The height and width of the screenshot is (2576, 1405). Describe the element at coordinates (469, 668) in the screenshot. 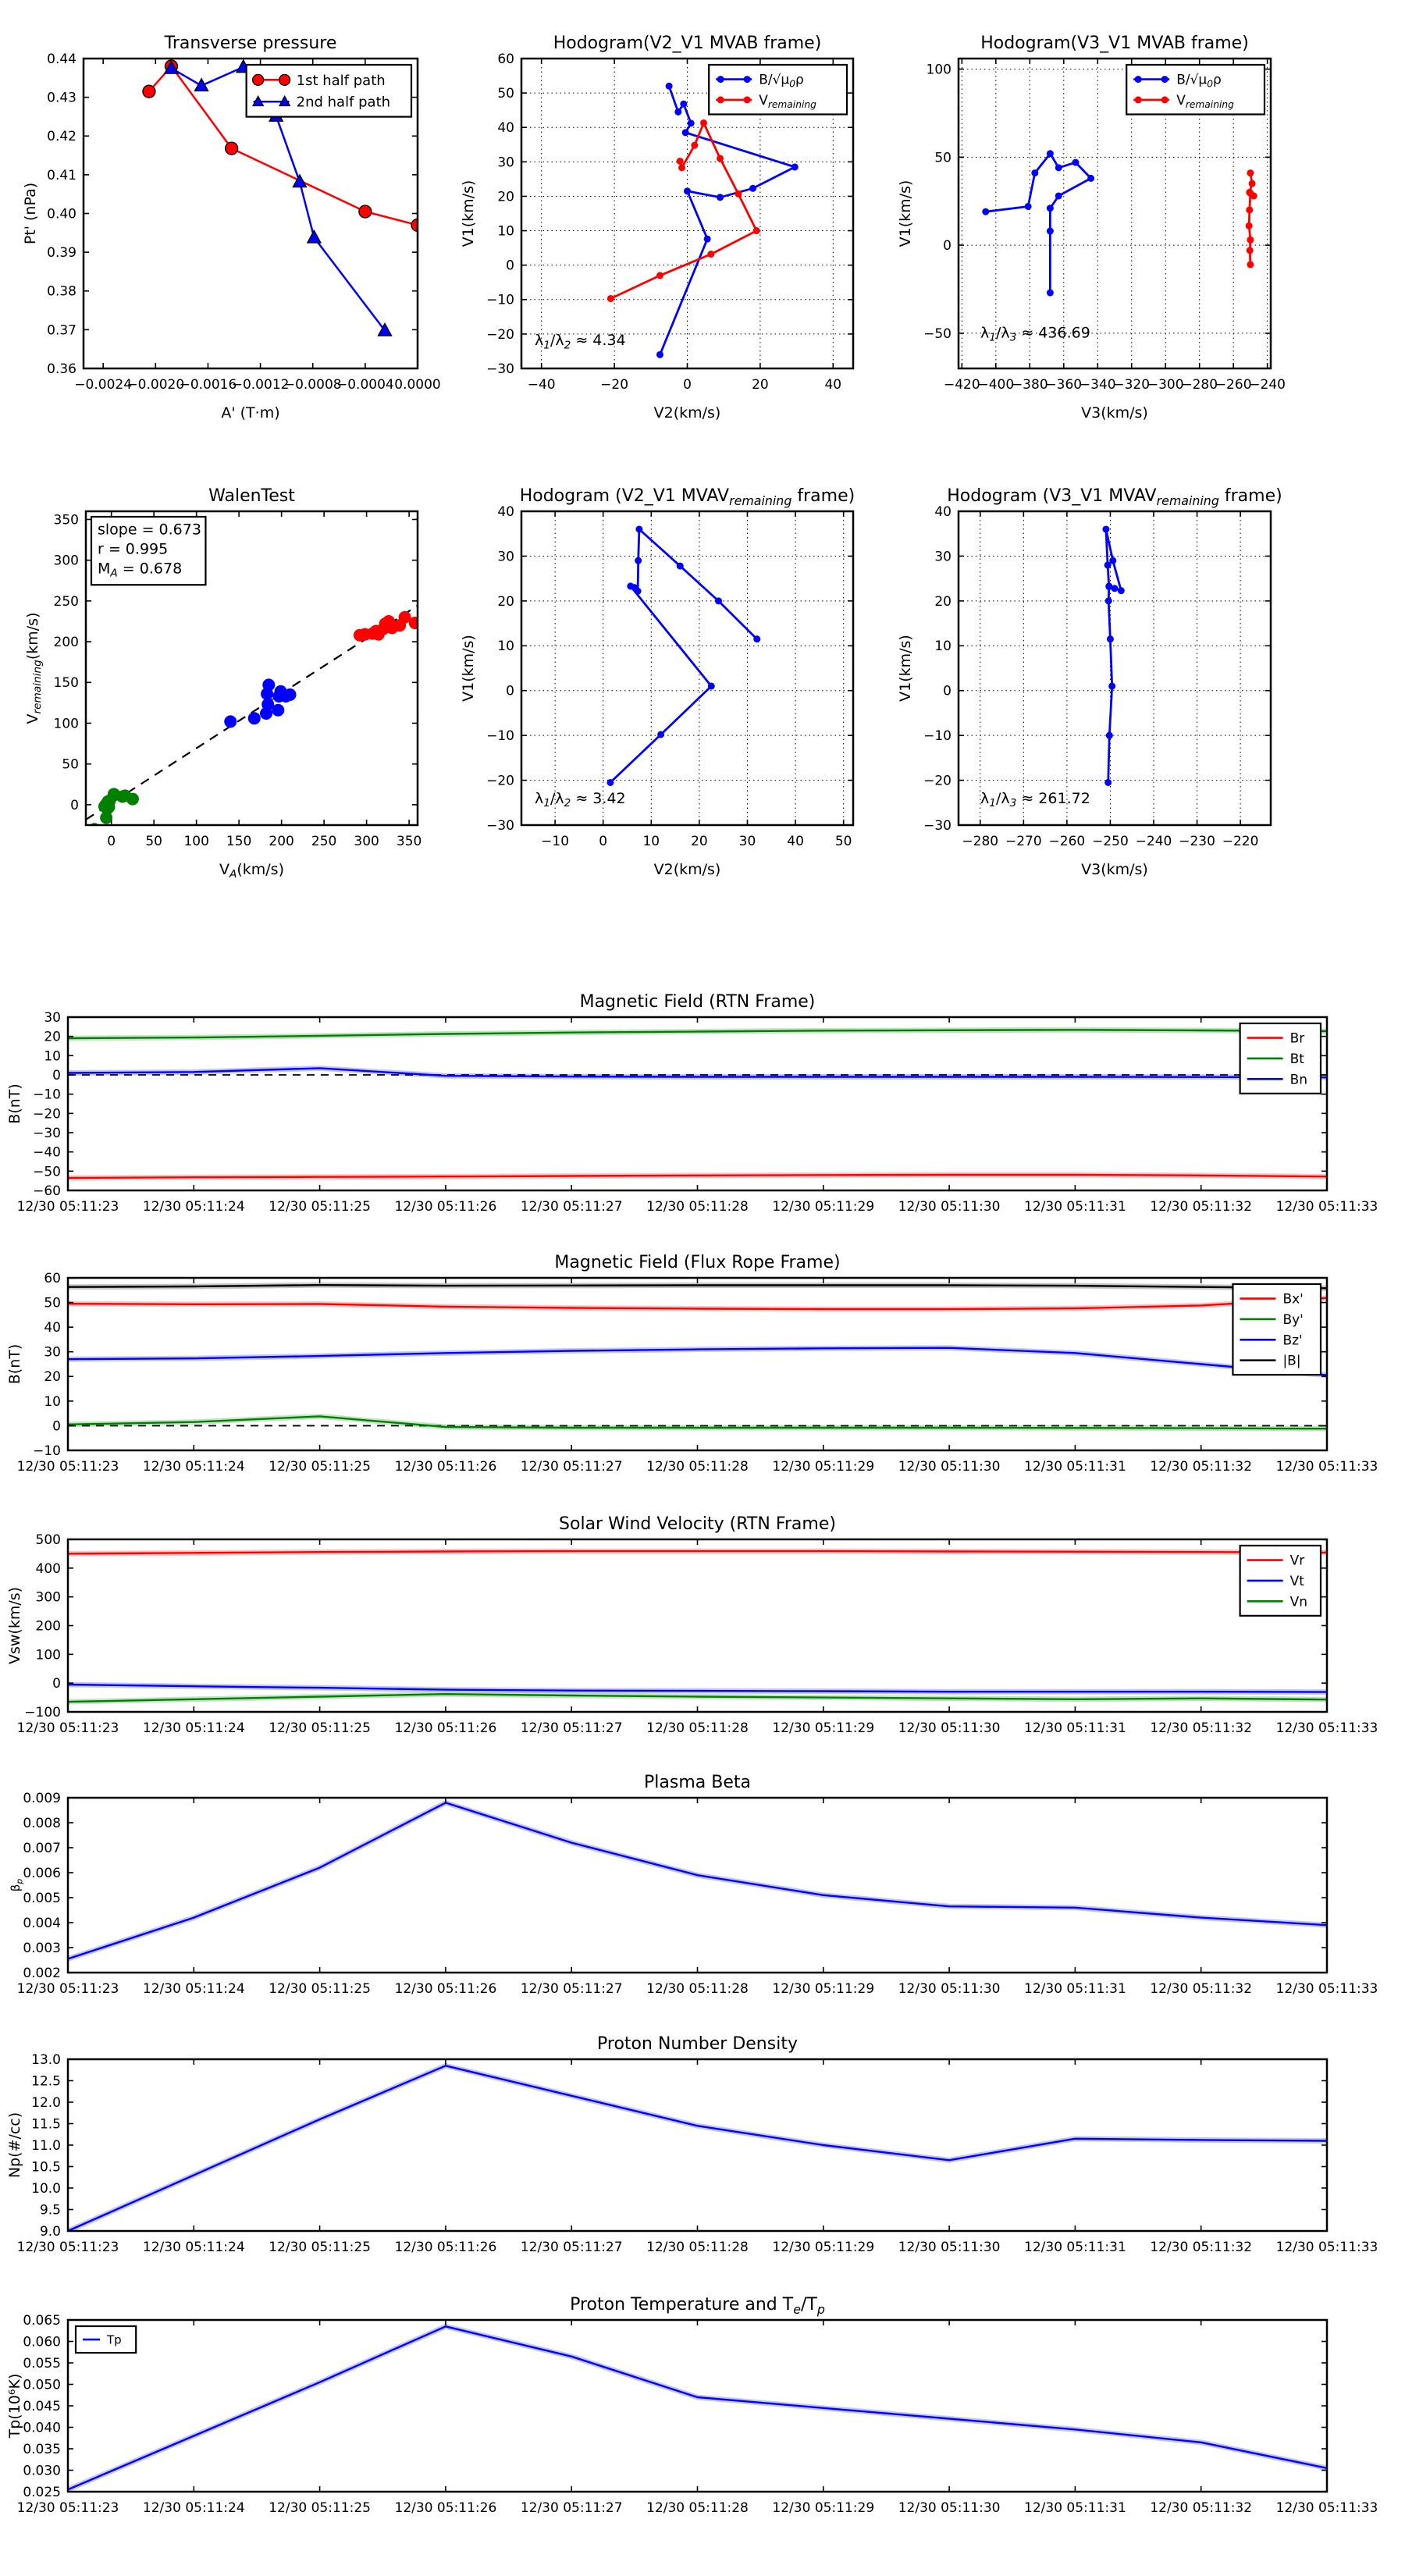

I see `svg-text: V1(km/s)` at that location.